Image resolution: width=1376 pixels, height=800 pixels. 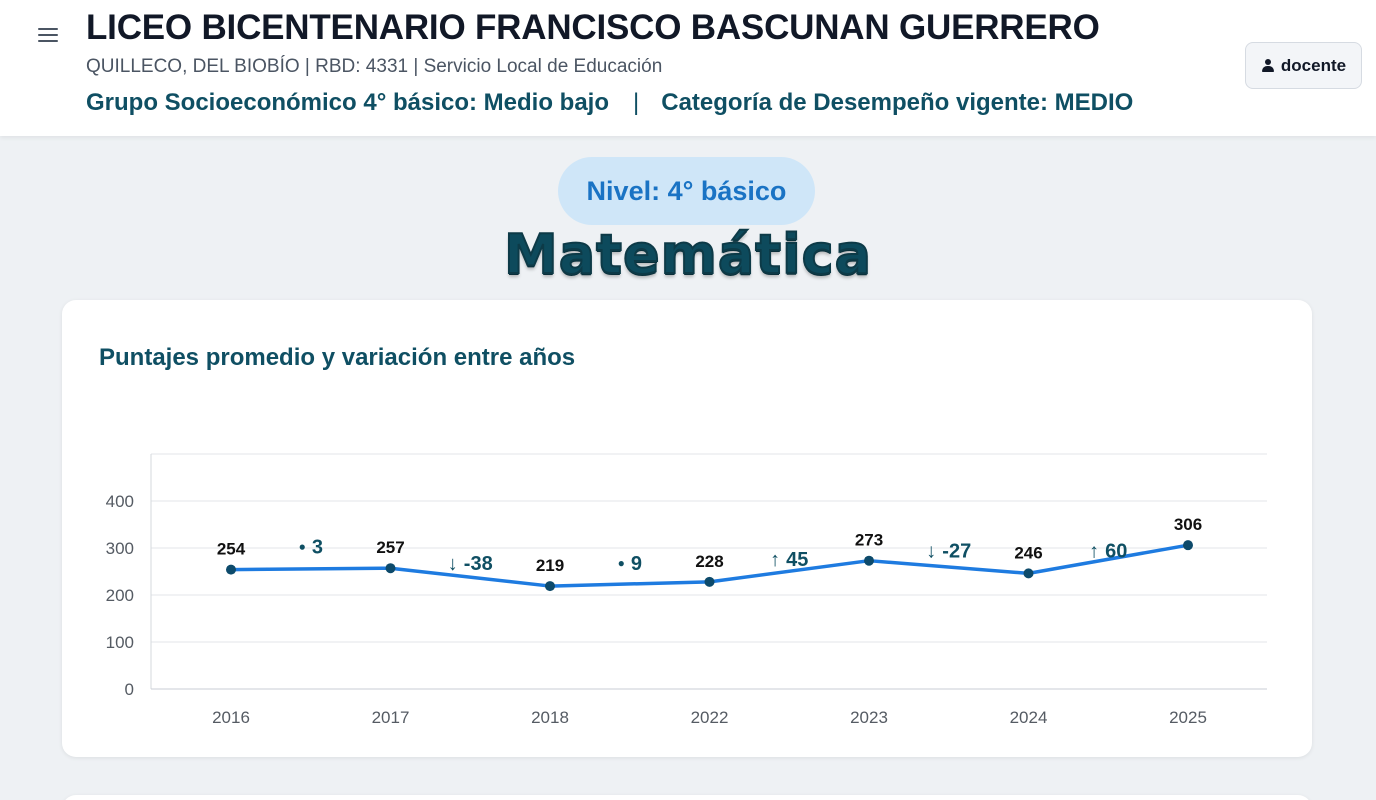 What do you see at coordinates (897, 102) in the screenshot?
I see `performance-category: Categoría de Desempeño vigente: MEDIO` at bounding box center [897, 102].